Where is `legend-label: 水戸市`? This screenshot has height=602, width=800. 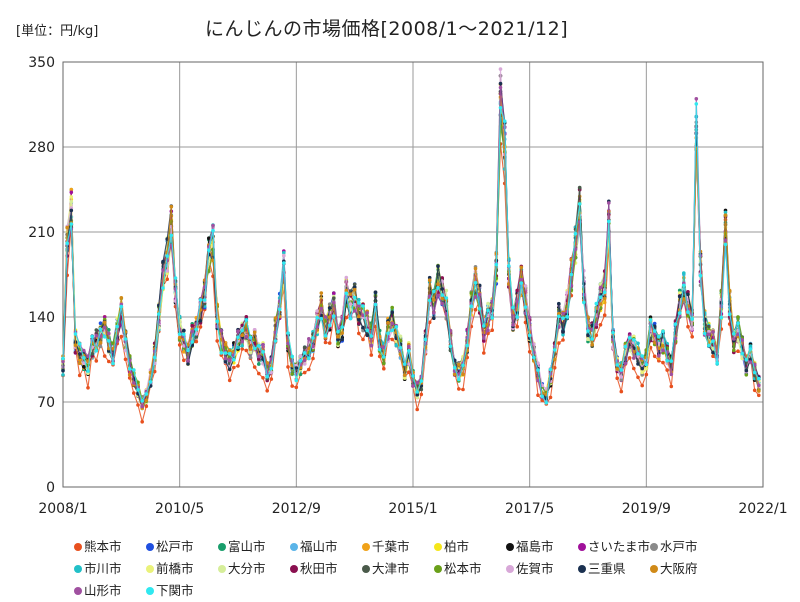
legend-label: 水戸市 is located at coordinates (679, 546).